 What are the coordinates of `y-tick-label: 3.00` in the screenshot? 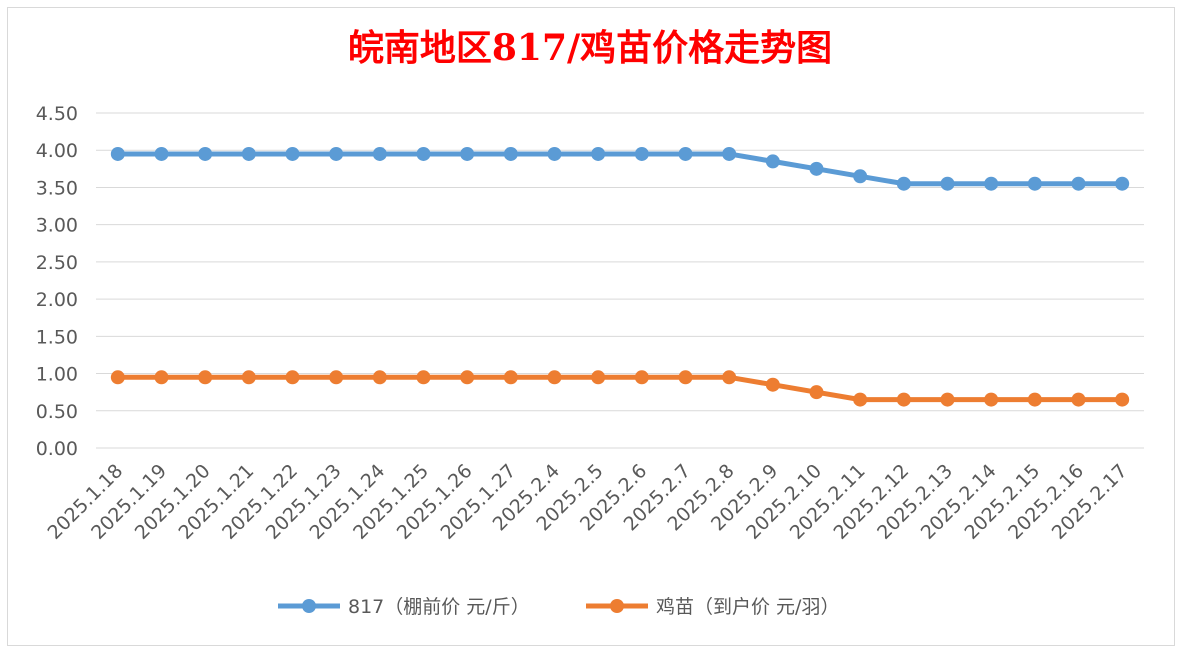 It's located at (57, 226).